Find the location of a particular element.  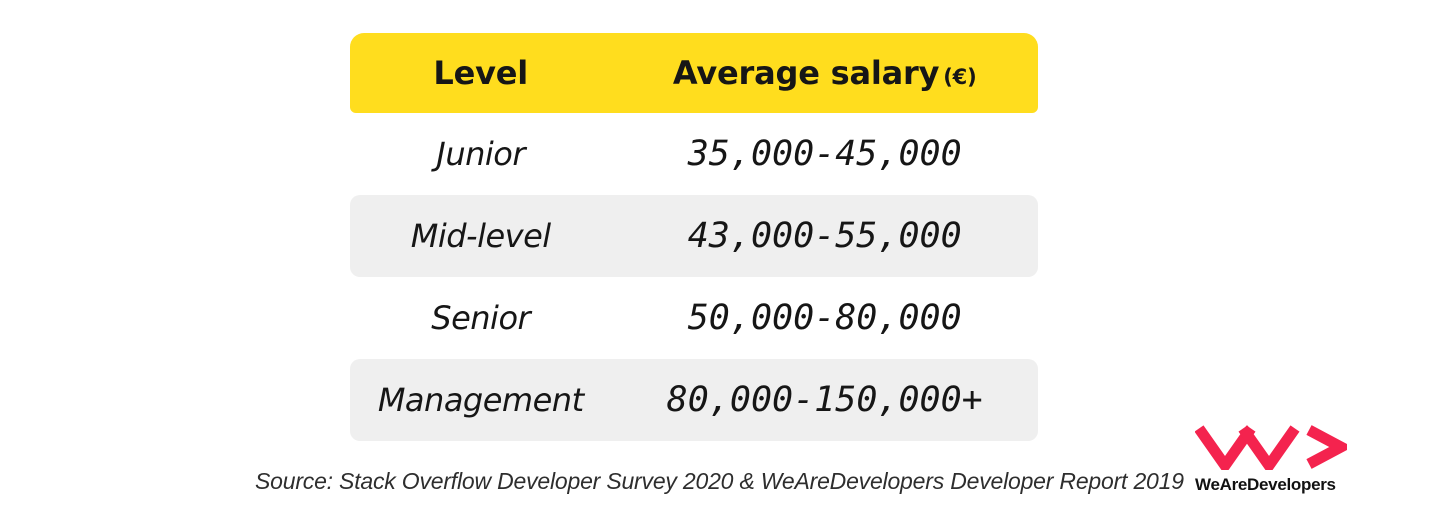

level-cell: Mid-level is located at coordinates (480, 236).